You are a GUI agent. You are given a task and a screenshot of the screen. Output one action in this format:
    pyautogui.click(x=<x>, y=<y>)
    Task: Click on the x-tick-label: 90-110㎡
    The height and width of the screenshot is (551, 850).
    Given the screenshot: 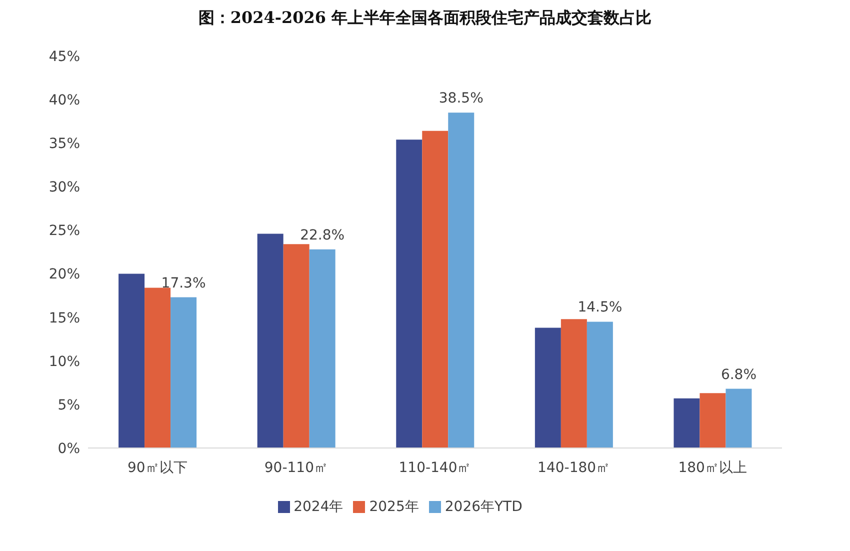 What is the action you would take?
    pyautogui.click(x=296, y=468)
    